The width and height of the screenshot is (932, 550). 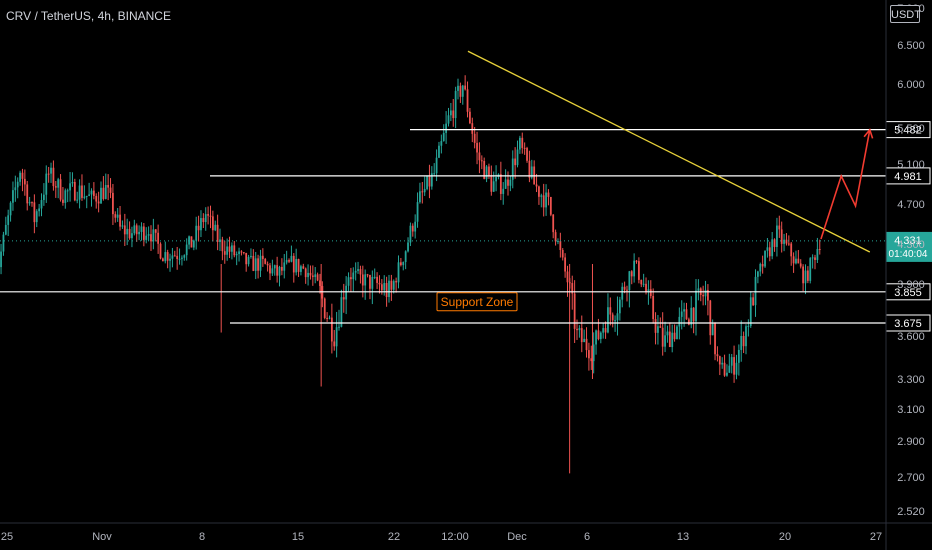 What do you see at coordinates (905, 14) in the screenshot?
I see `currency-selector: USDT` at bounding box center [905, 14].